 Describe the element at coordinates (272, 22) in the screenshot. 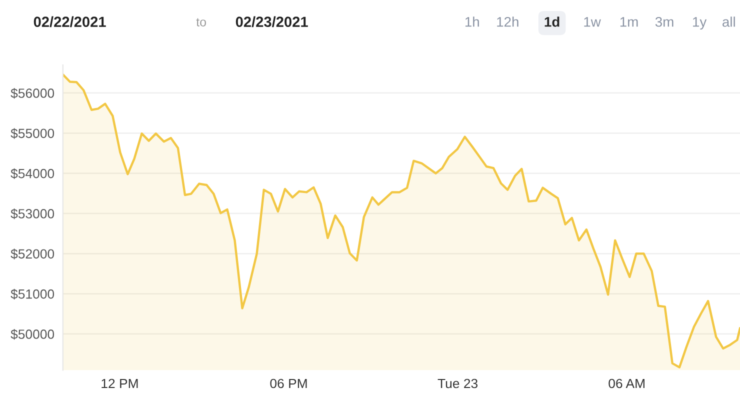

I see `text: 02/23/2021` at that location.